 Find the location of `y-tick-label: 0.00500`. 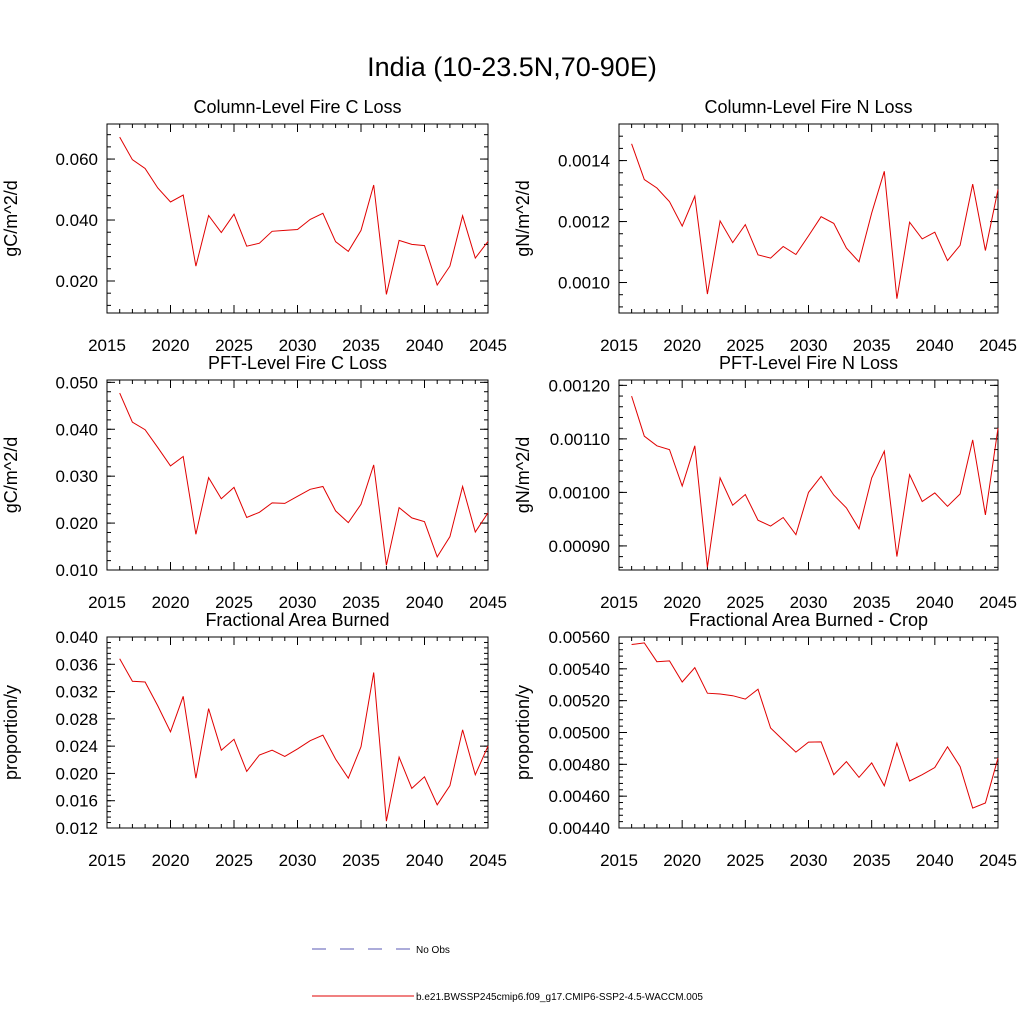

y-tick-label: 0.00500 is located at coordinates (579, 733).